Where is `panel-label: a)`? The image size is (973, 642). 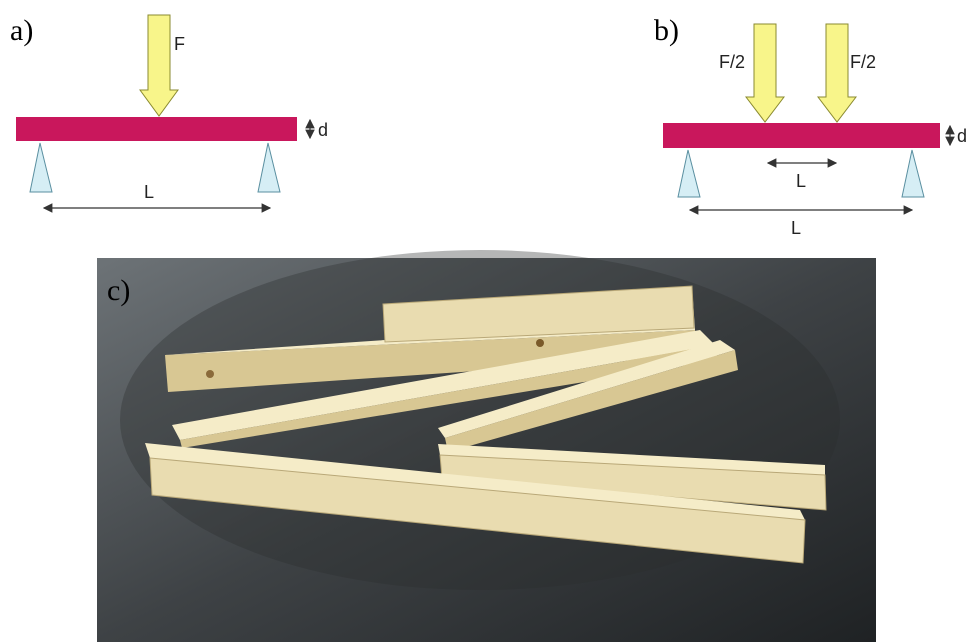 panel-label: a) is located at coordinates (21, 30).